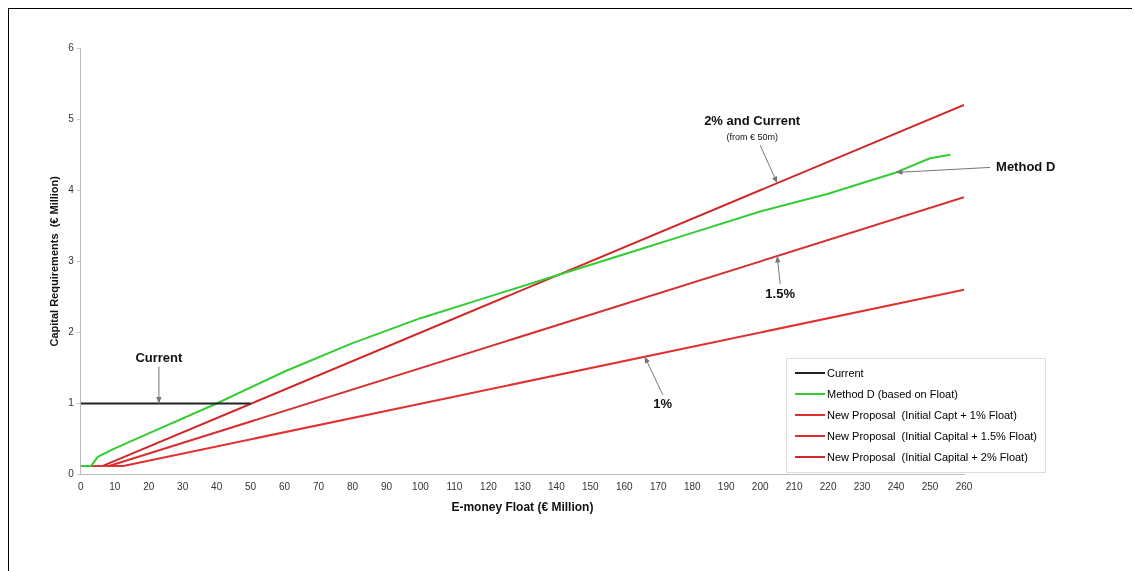  I want to click on x-tick-label: 80, so click(352, 487).